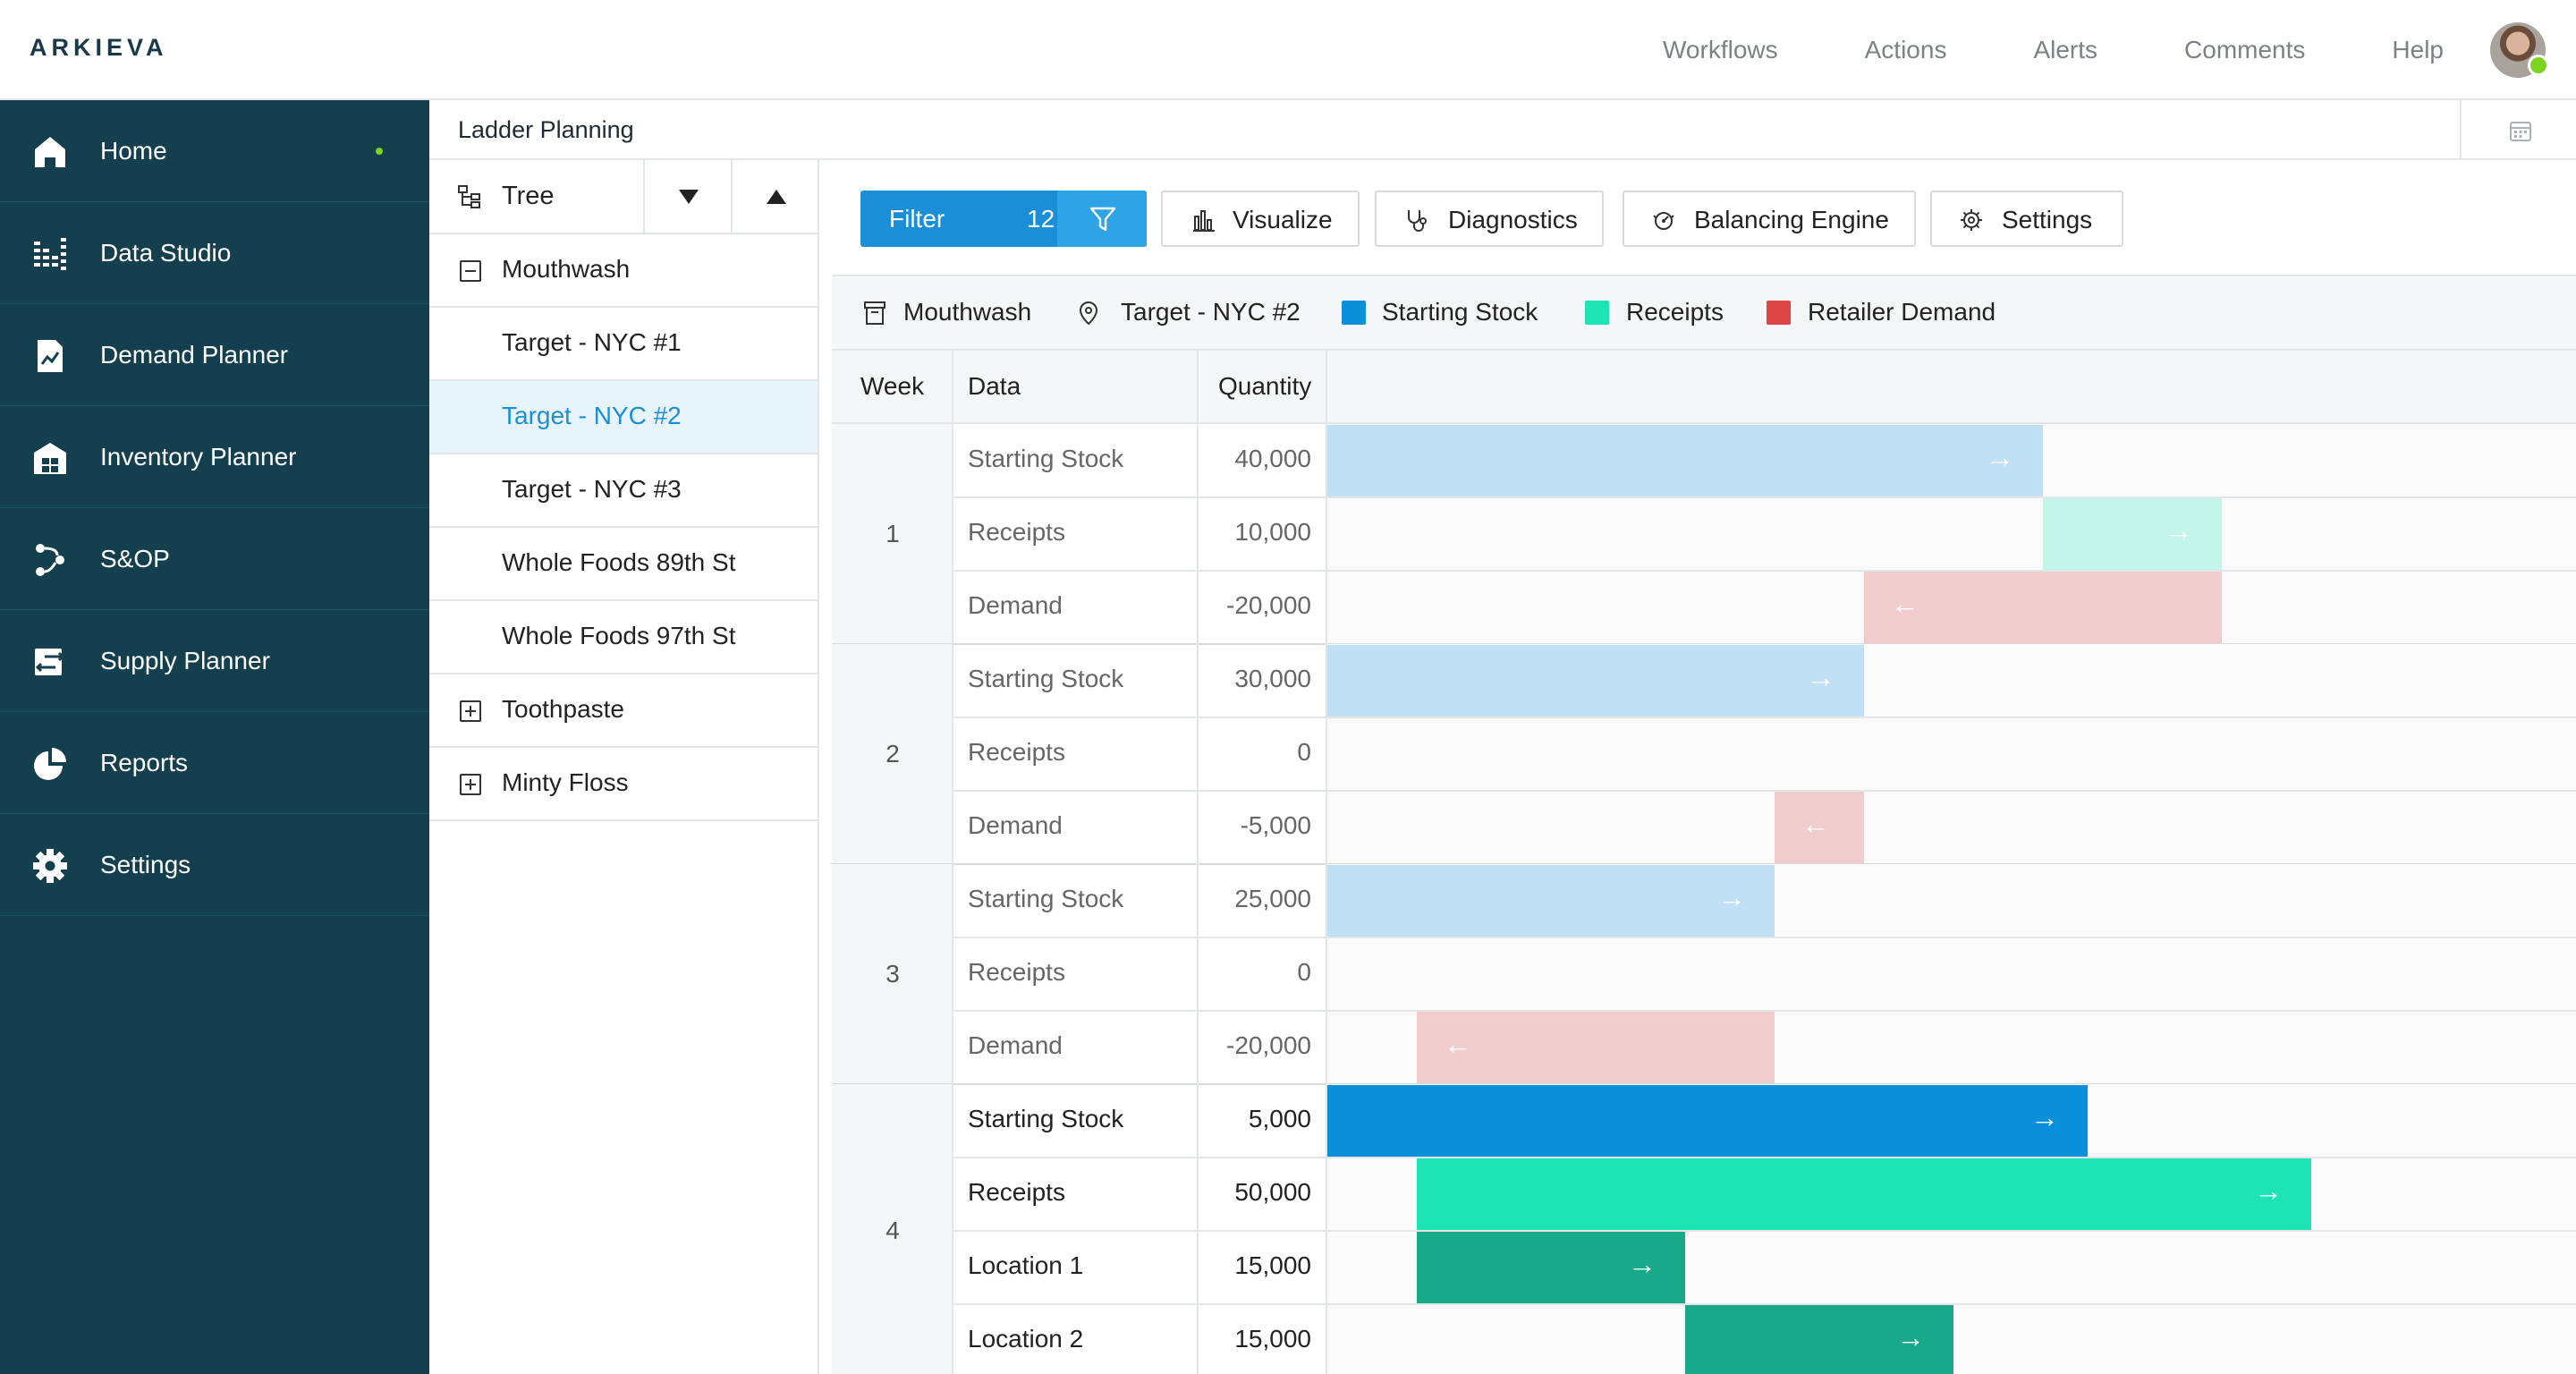 Image resolution: width=2576 pixels, height=1374 pixels. What do you see at coordinates (892, 386) in the screenshot?
I see `column-header-week: Week` at bounding box center [892, 386].